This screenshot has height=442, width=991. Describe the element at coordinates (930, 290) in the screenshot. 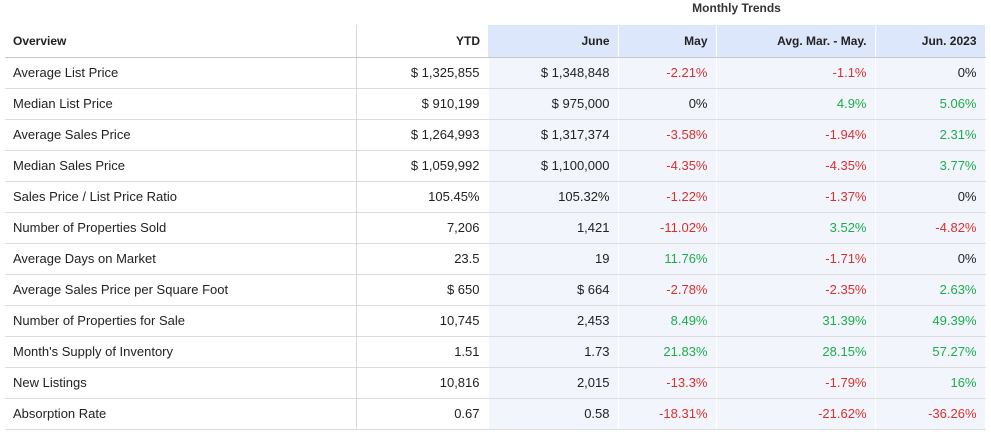

I see `jun-2023-cell: 2.63%` at that location.